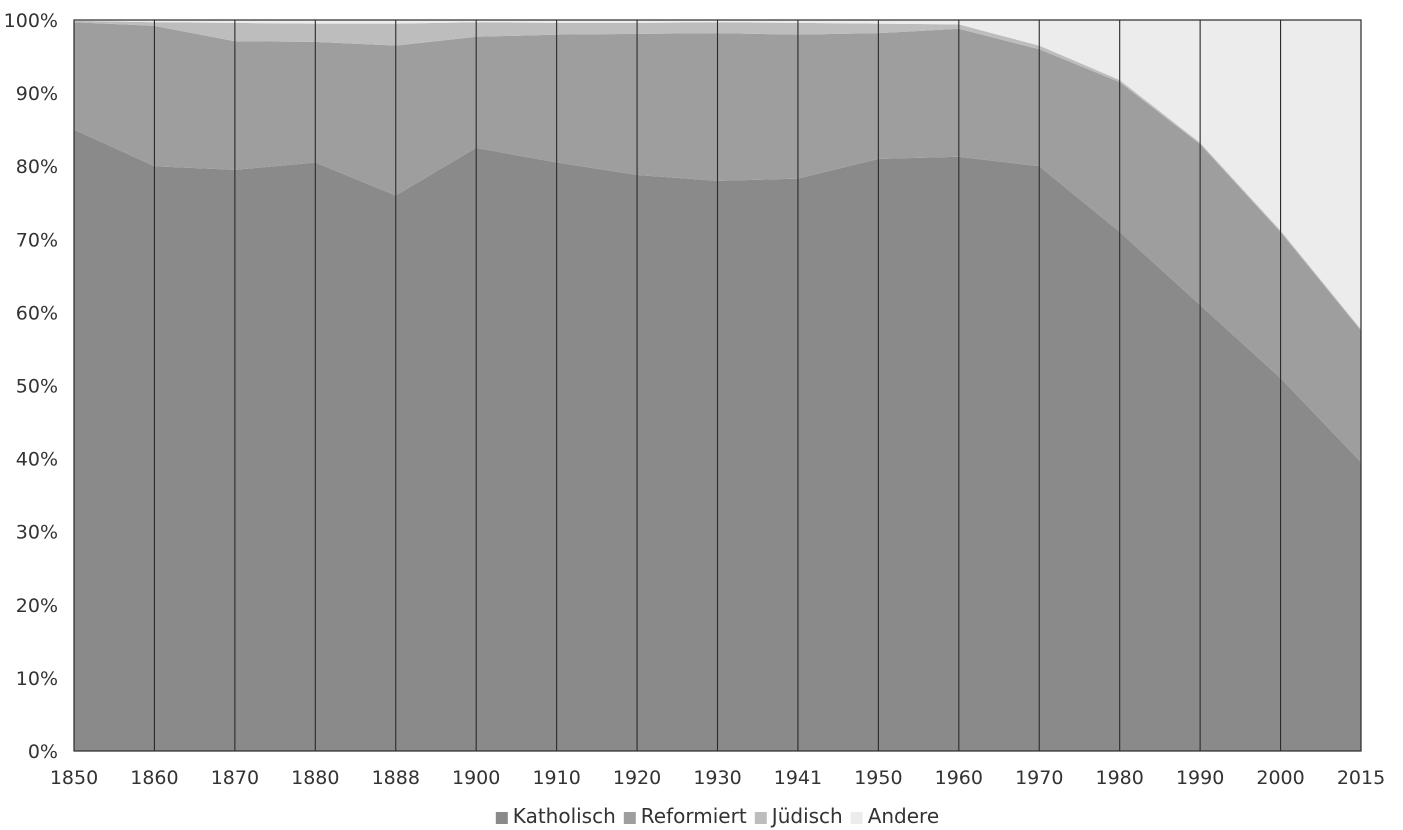 Image resolution: width=1403 pixels, height=830 pixels. I want to click on x-tick-label: 1880, so click(315, 778).